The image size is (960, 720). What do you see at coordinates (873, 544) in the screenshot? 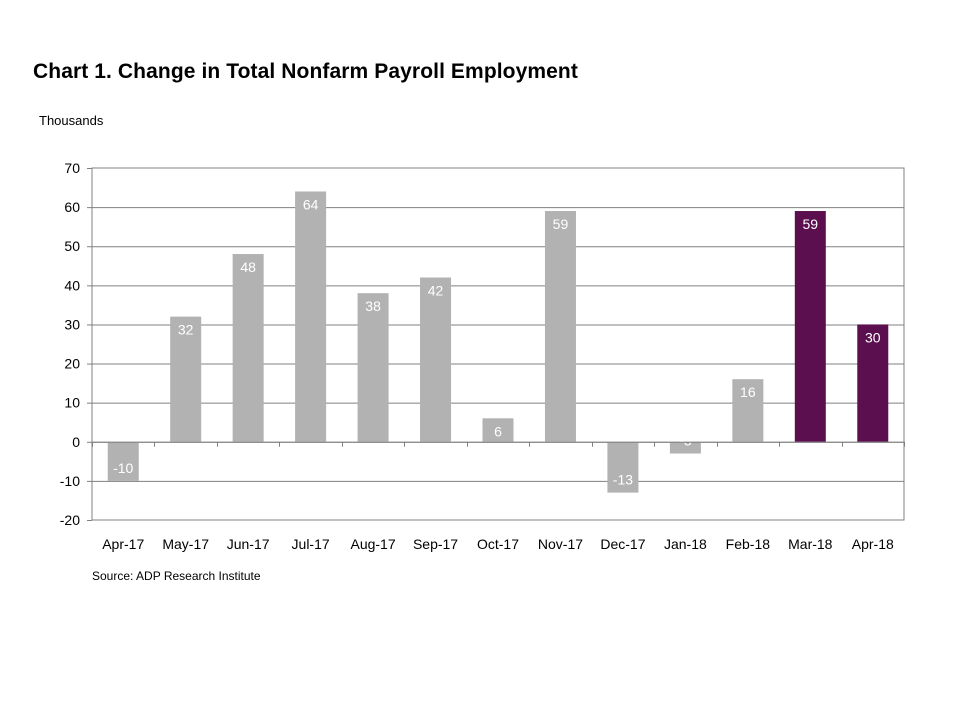
I see `x-tick-label: Apr-18` at bounding box center [873, 544].